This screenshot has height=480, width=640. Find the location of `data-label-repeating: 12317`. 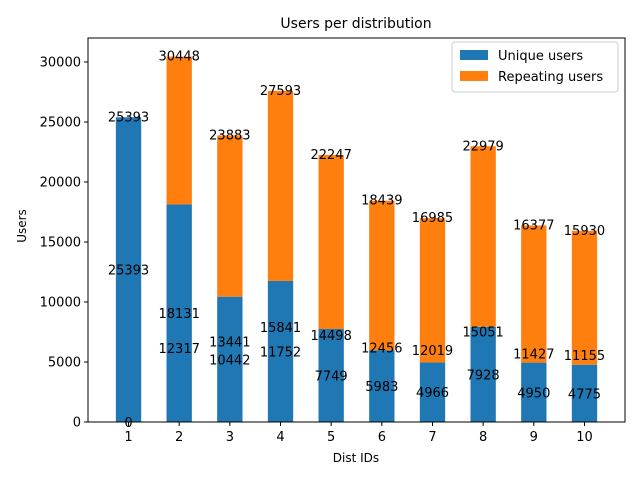

data-label-repeating: 12317 is located at coordinates (179, 349).